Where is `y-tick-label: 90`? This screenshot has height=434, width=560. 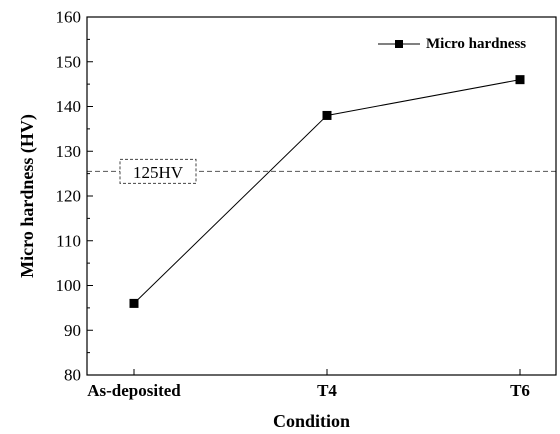 y-tick-label: 90 is located at coordinates (72, 330).